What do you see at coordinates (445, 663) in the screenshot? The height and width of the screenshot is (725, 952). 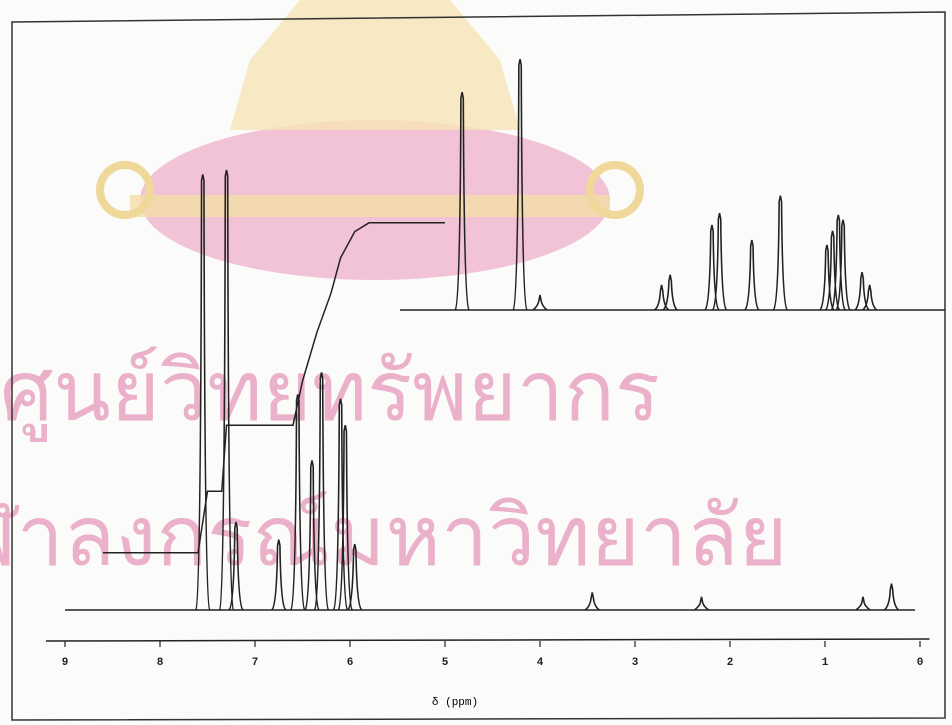 I see `x-tick-label: 5` at bounding box center [445, 663].